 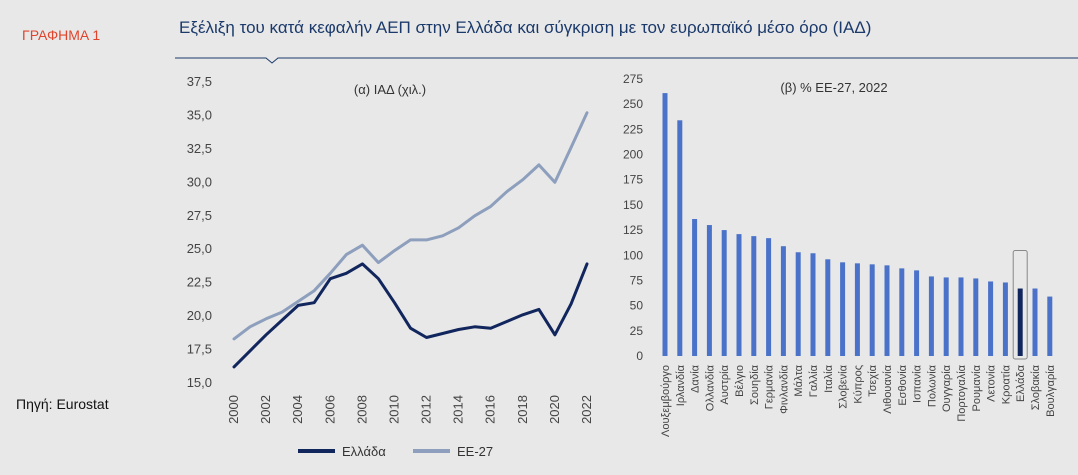 What do you see at coordinates (233, 409) in the screenshot?
I see `line-x-tick-label: 2000` at bounding box center [233, 409].